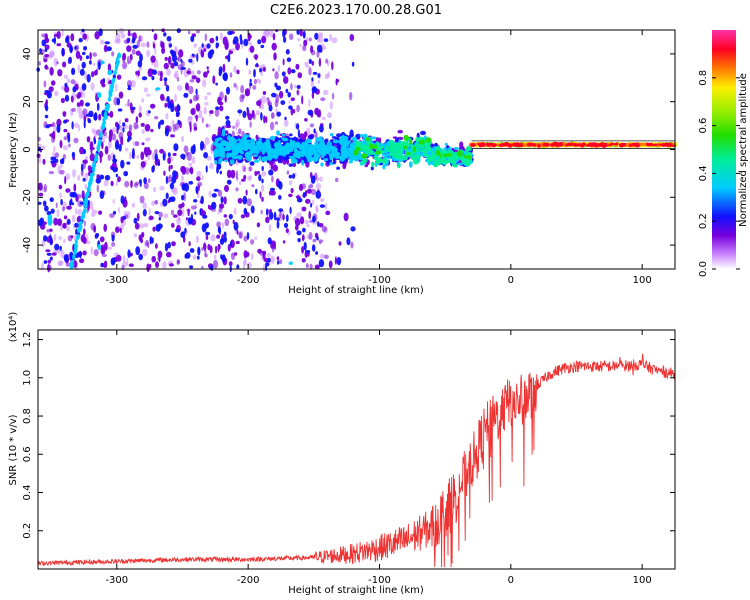  What do you see at coordinates (724, 149) in the screenshot?
I see `colorbar-bar` at bounding box center [724, 149].